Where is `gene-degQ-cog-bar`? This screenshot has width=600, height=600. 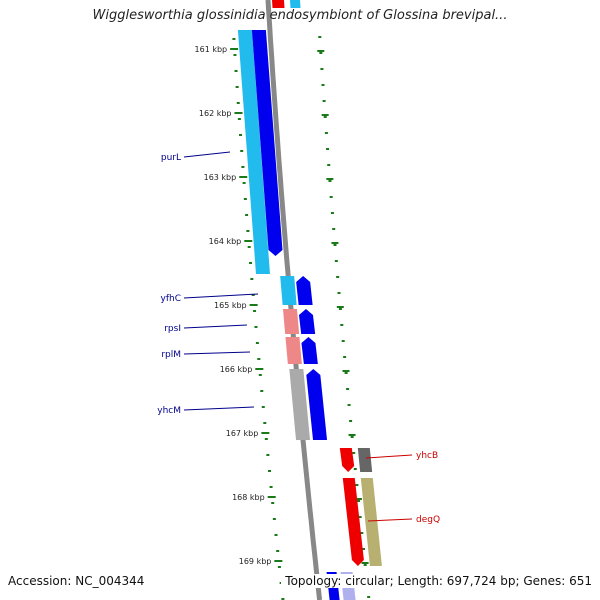
gene-degQ-cog-bar is located at coordinates (371, 522).